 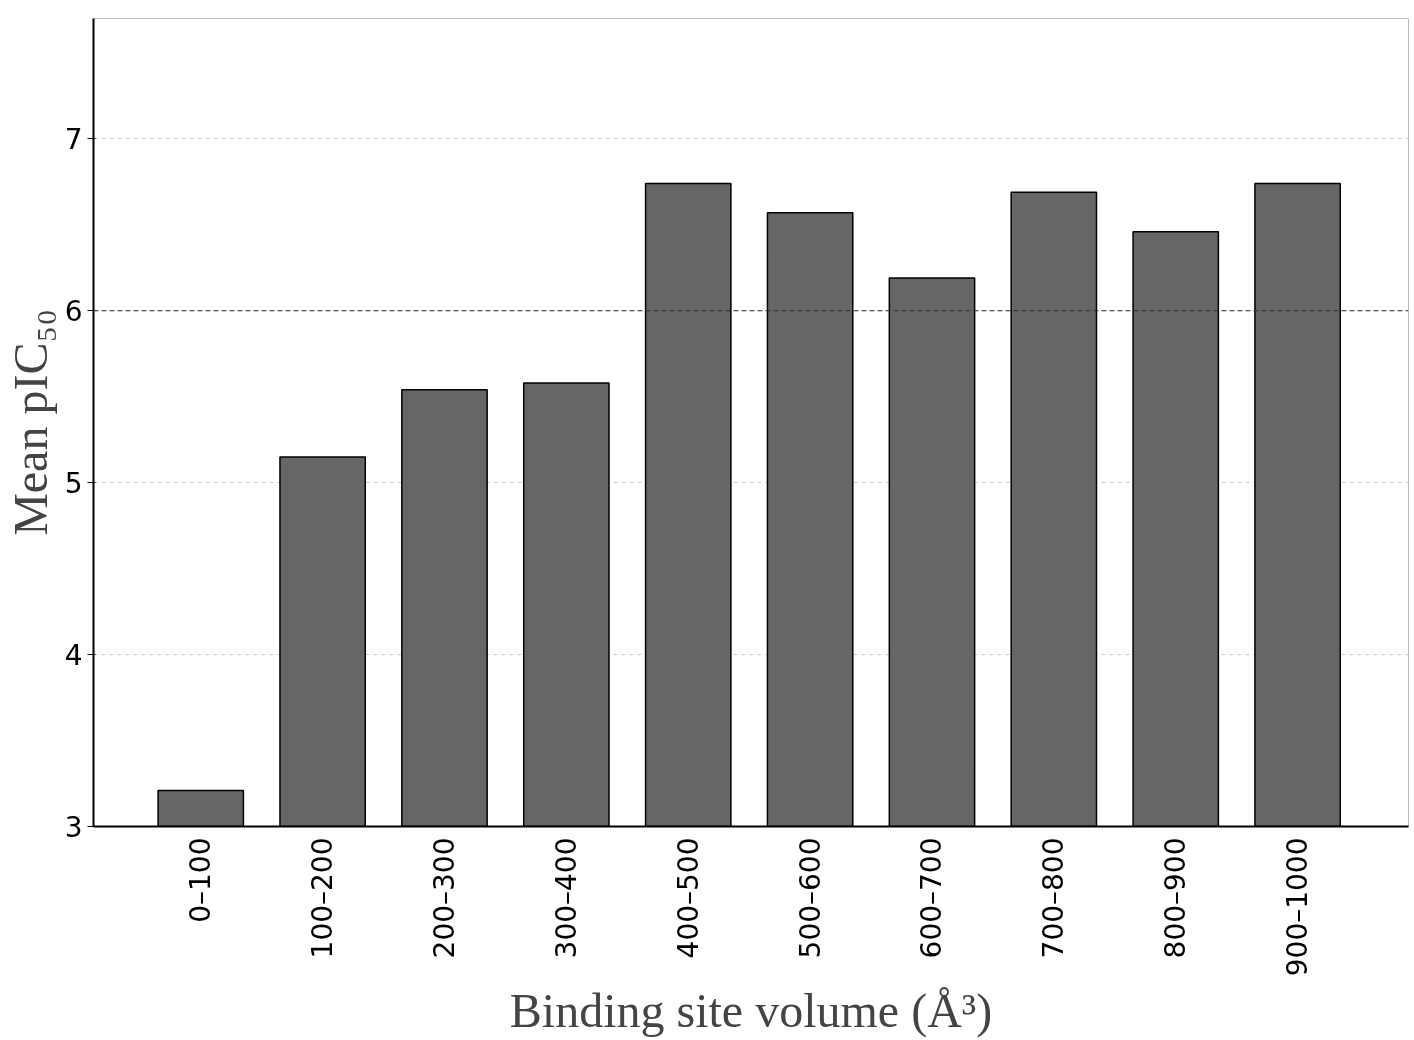 I want to click on x-tick-label: 900–1000, so click(x=1298, y=907).